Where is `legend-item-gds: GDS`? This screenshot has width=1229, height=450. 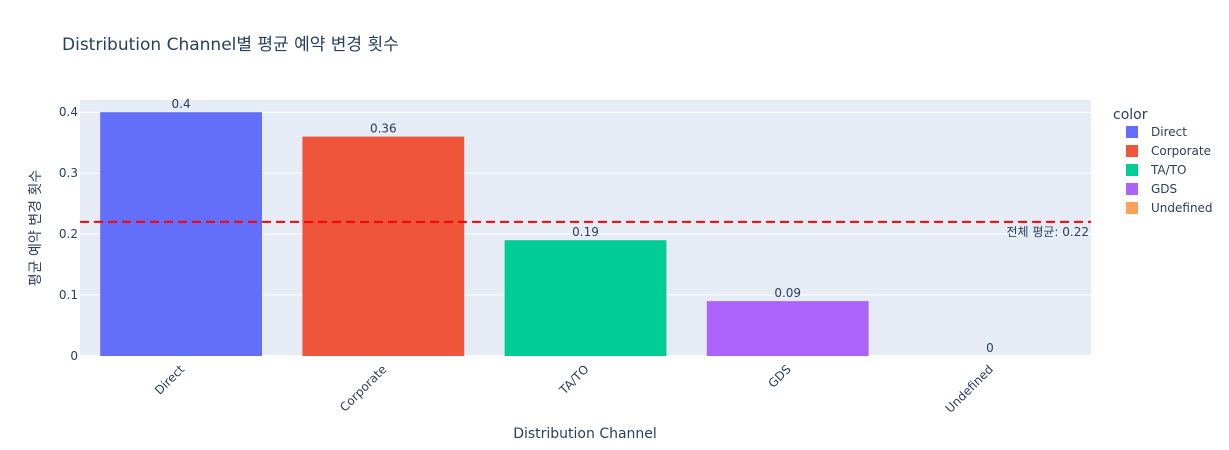 legend-item-gds: GDS is located at coordinates (1151, 189).